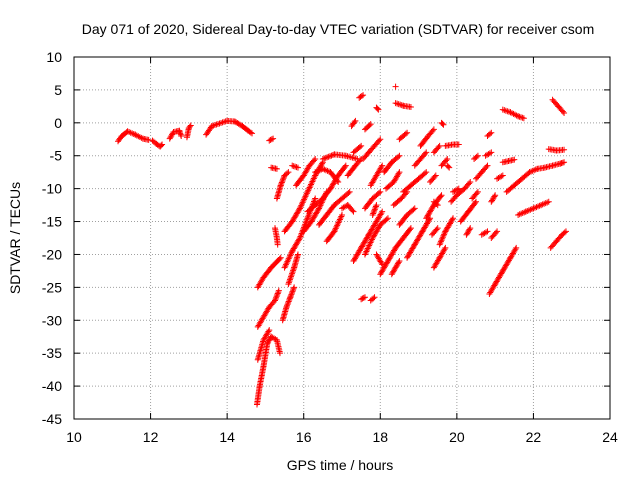 Image resolution: width=640 pixels, height=480 pixels. I want to click on x-axis-title: GPS time / hours, so click(340, 465).